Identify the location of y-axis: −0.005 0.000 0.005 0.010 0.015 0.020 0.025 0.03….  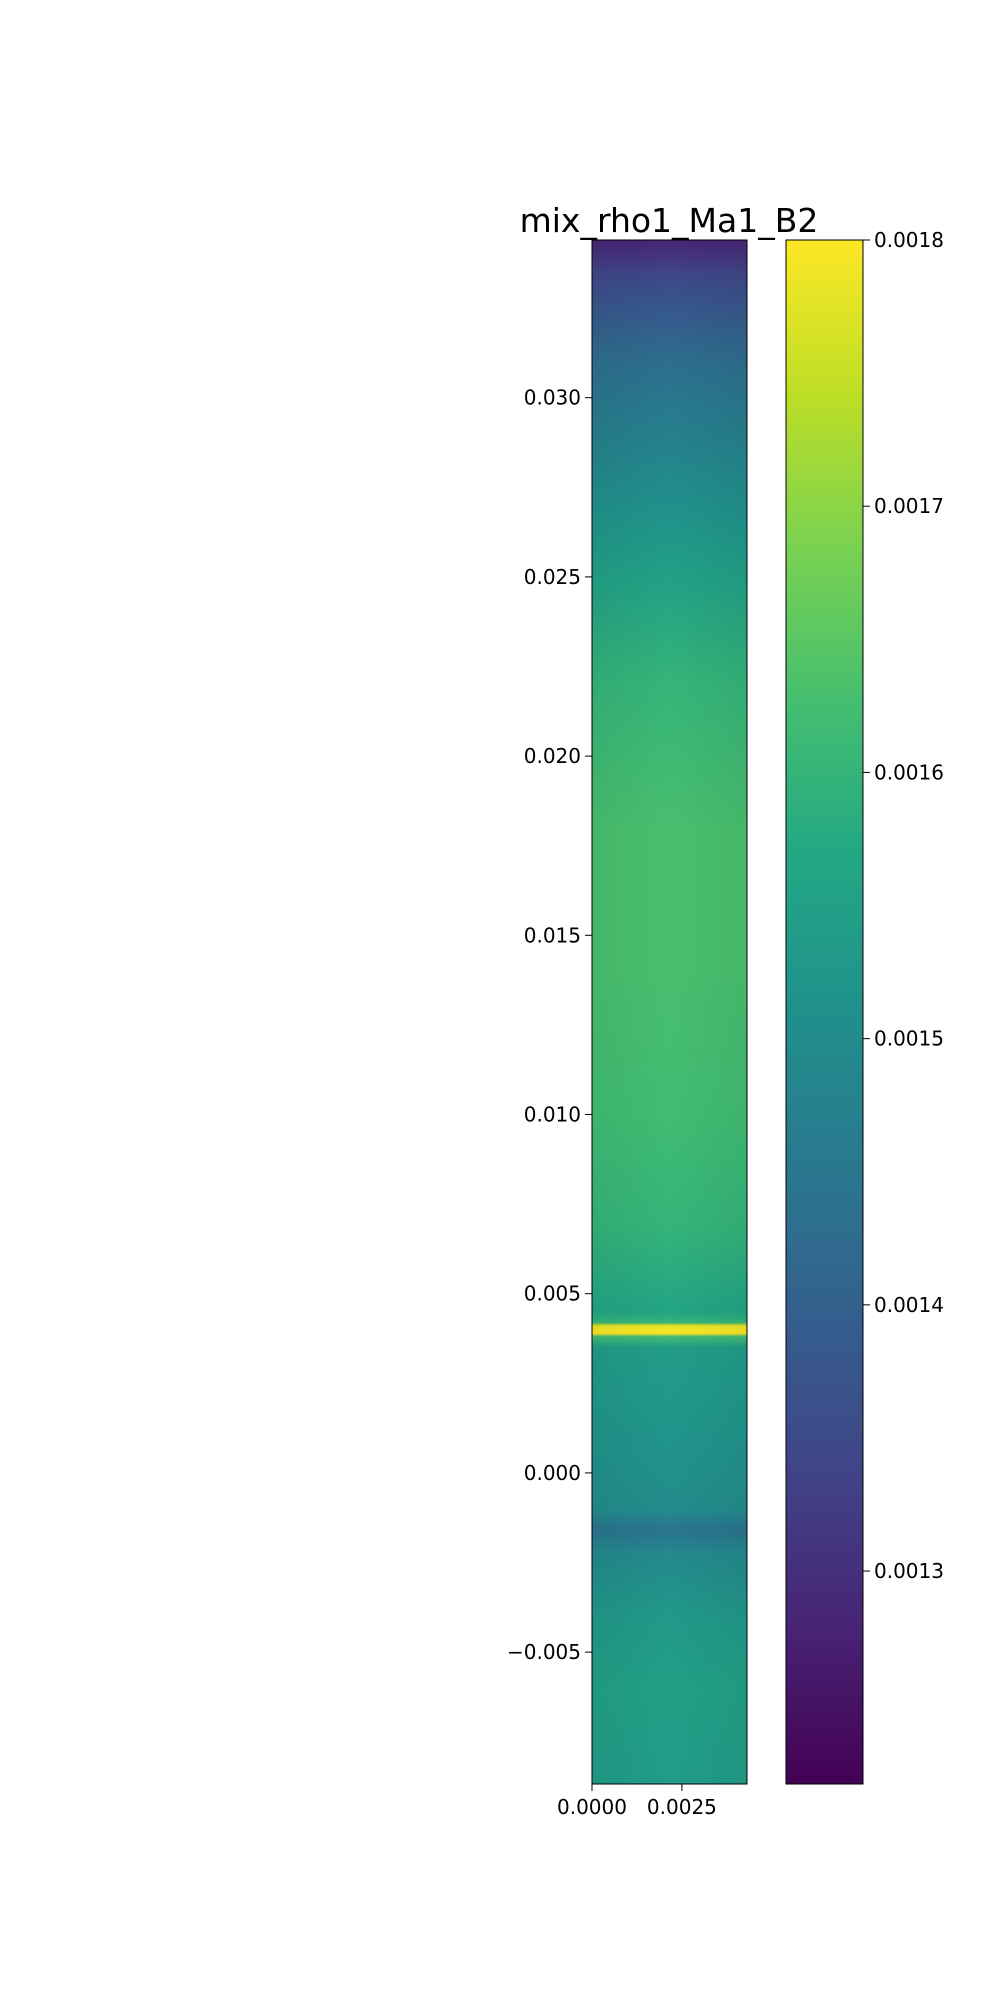
(549, 1025).